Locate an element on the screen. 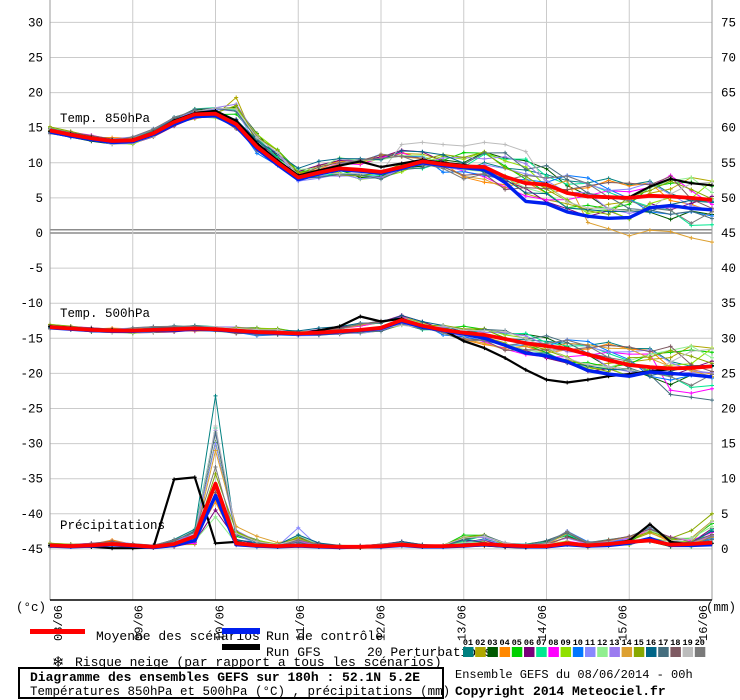 This screenshot has height=700, width=740. perturbation-number: 02 is located at coordinates (480, 643).